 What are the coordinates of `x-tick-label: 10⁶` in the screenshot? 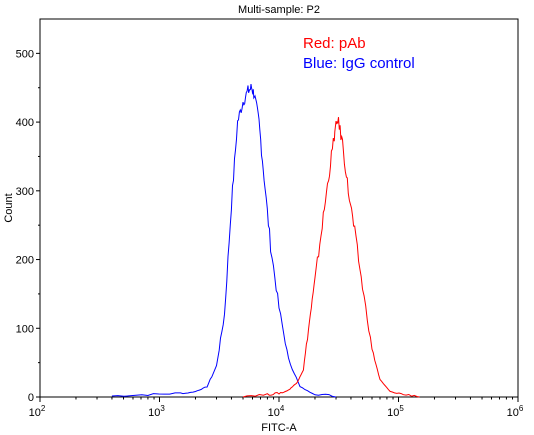 It's located at (515, 411).